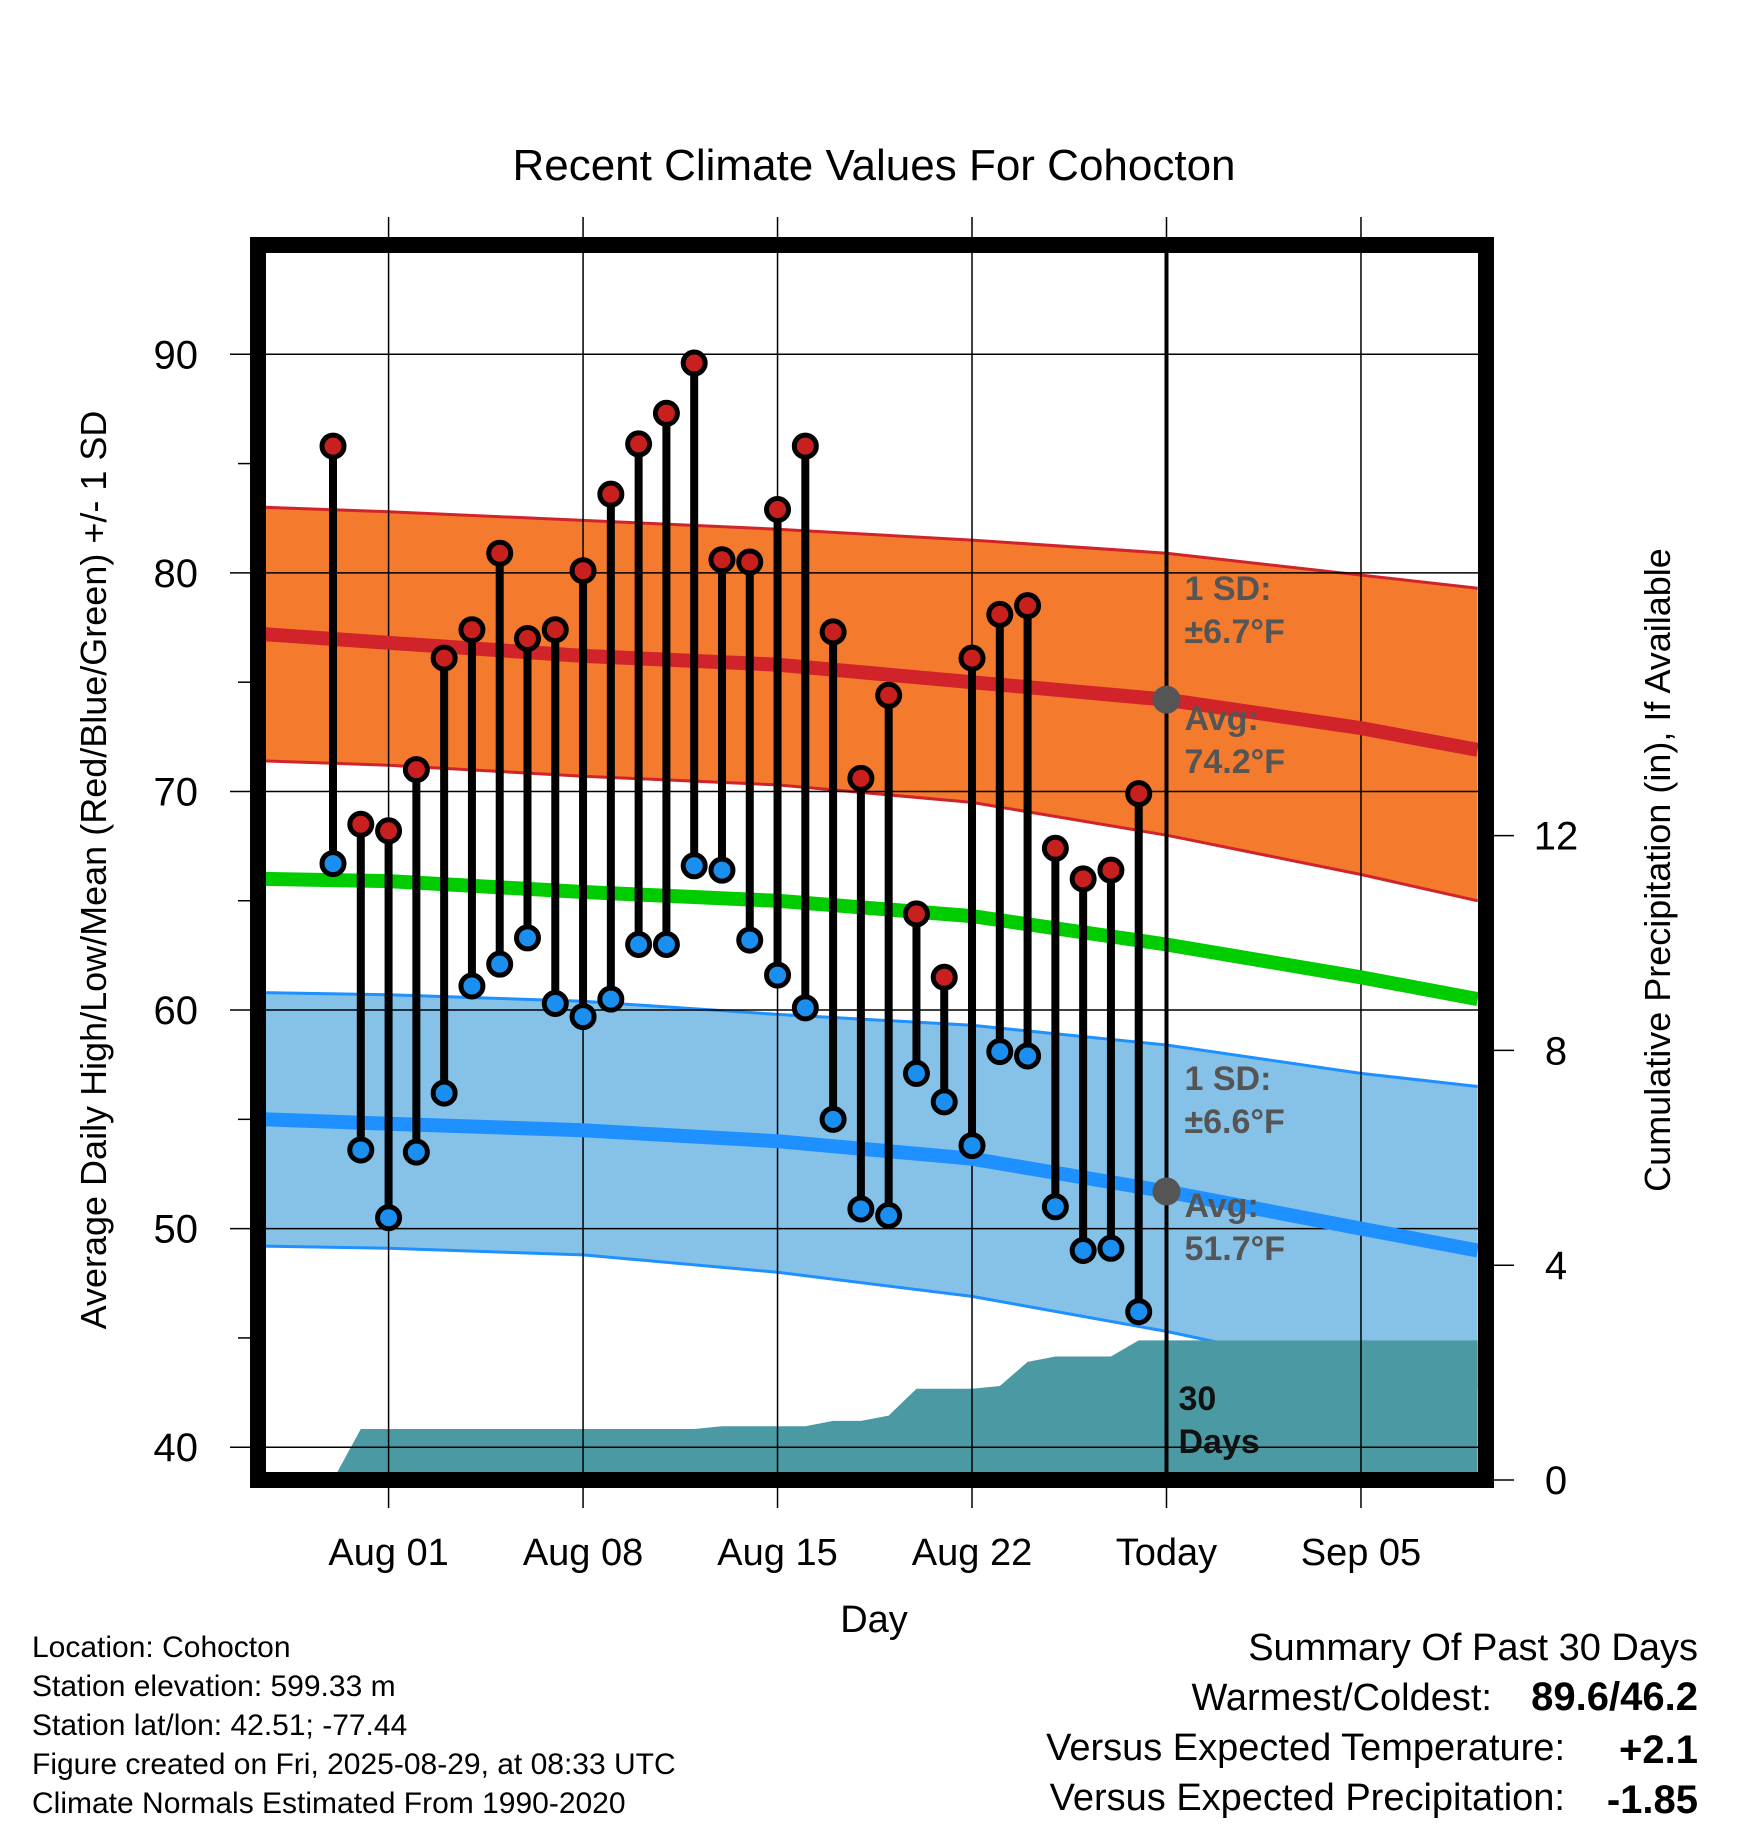  What do you see at coordinates (1556, 1051) in the screenshot?
I see `y2-tick-label: 8` at bounding box center [1556, 1051].